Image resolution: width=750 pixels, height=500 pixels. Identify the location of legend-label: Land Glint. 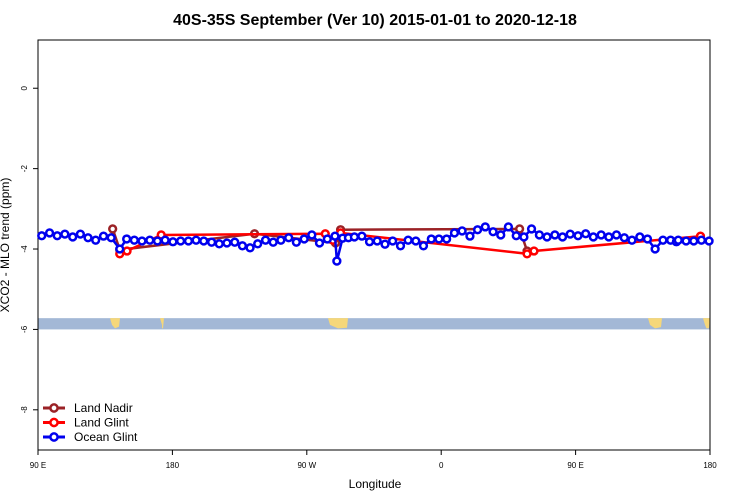
(101, 423).